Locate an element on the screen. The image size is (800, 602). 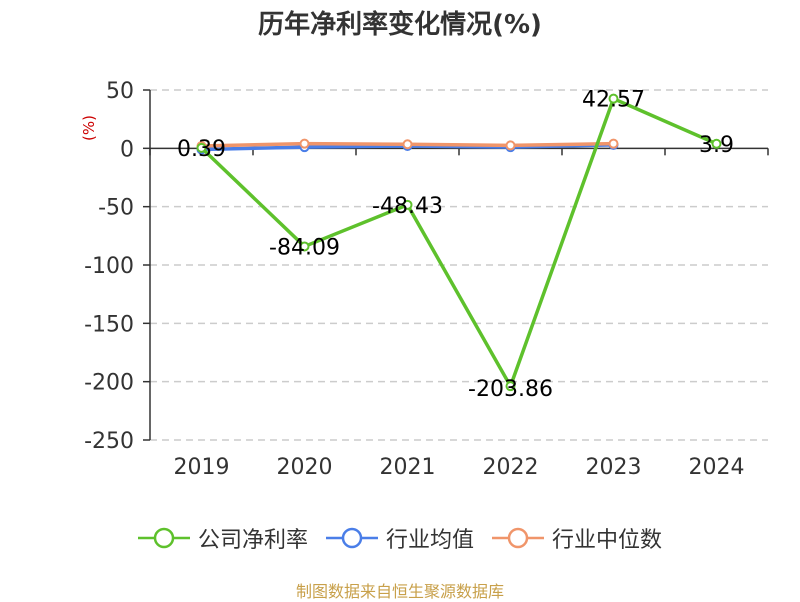
data-label: -84.09 is located at coordinates (304, 247).